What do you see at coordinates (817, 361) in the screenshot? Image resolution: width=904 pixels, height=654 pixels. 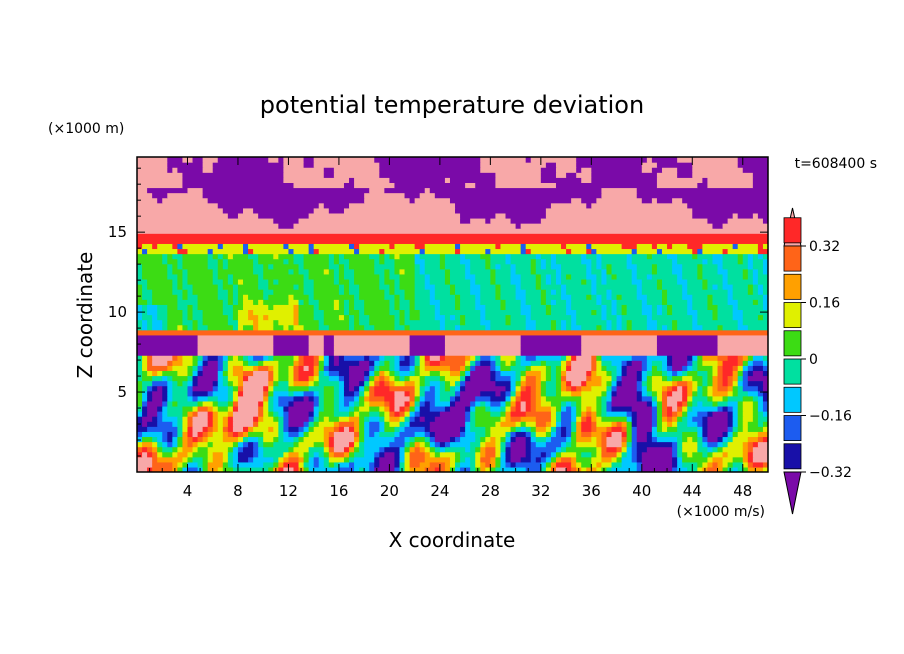 I see `colorbar: 0.320.160−0.16−0.32` at bounding box center [817, 361].